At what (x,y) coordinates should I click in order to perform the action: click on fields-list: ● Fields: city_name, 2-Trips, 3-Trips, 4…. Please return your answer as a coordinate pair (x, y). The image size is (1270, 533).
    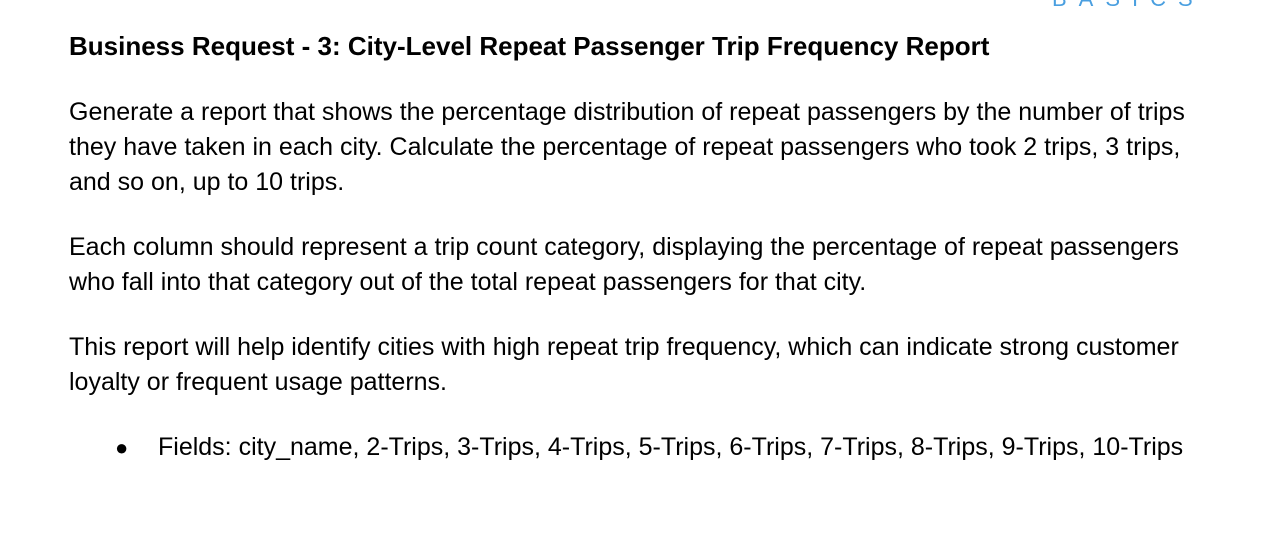
    Looking at the image, I should click on (644, 447).